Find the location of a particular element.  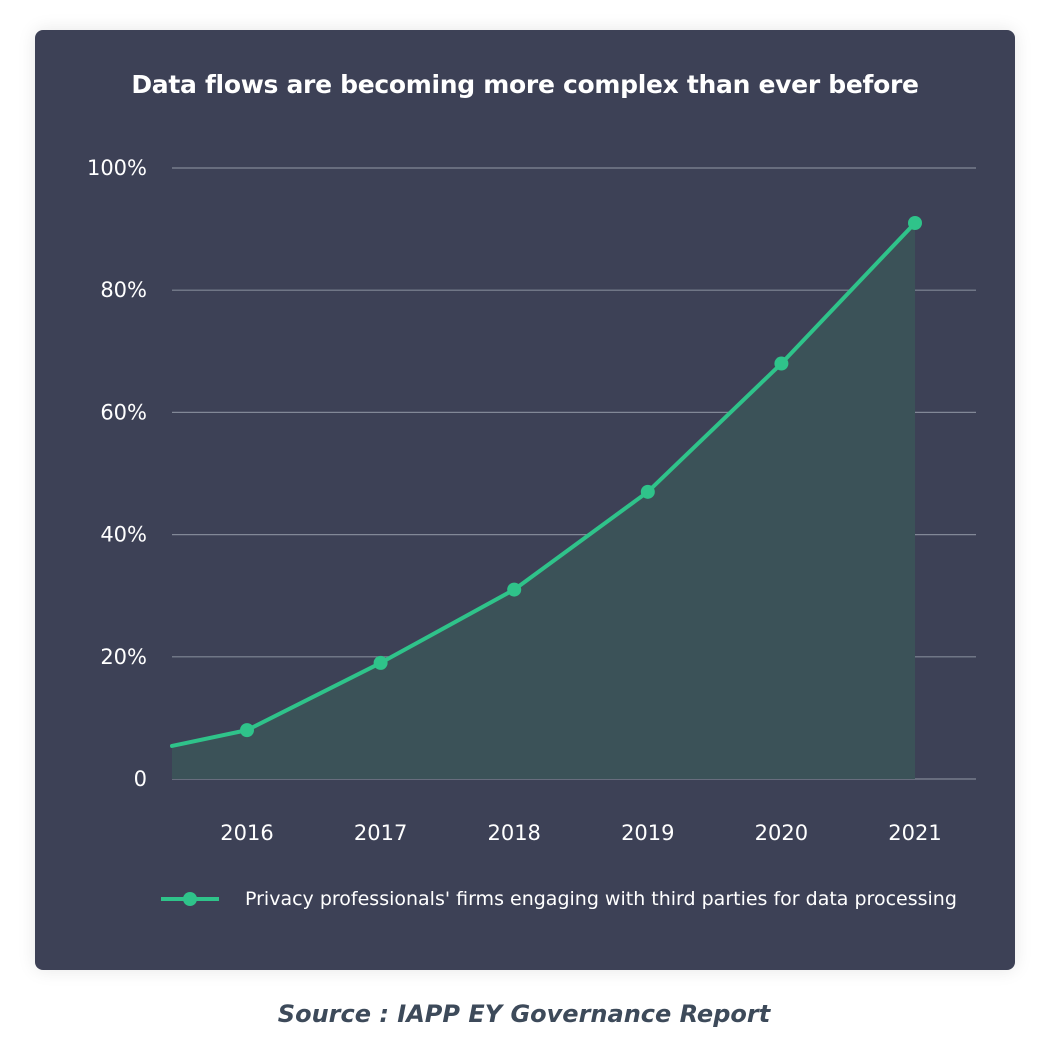

x-axis-ticks: 2016 2017 2018 2019 2020 2021 is located at coordinates (580, 833).